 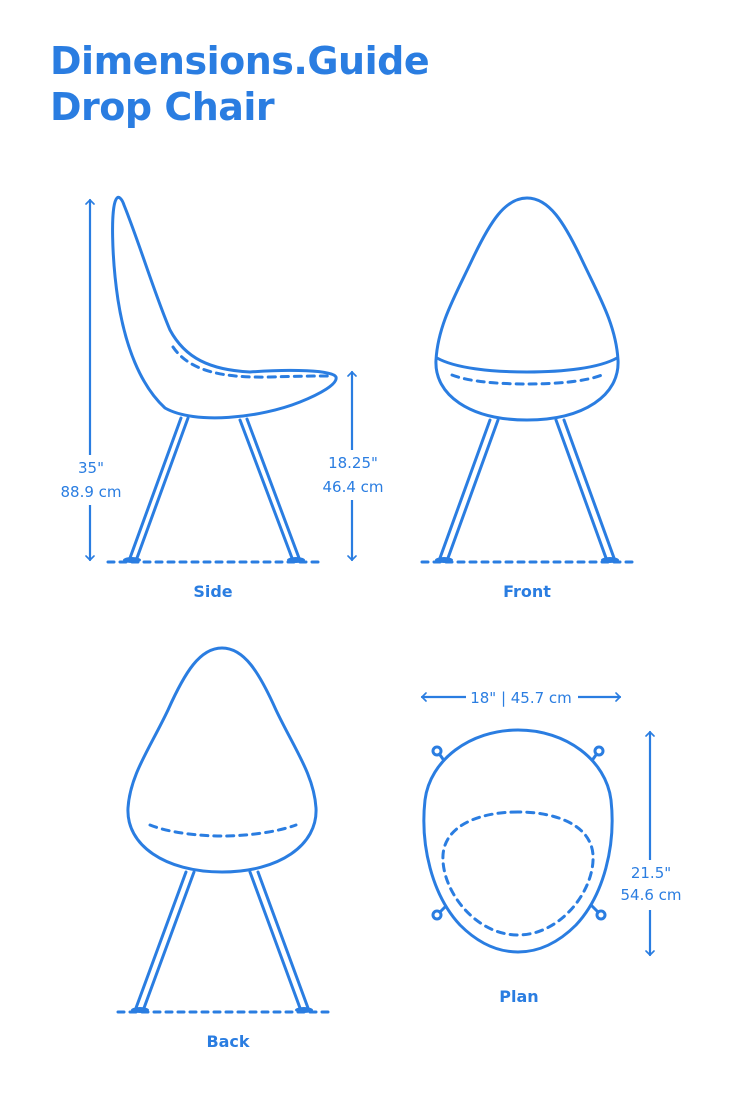 What do you see at coordinates (527, 591) in the screenshot?
I see `front-view-label: Front` at bounding box center [527, 591].